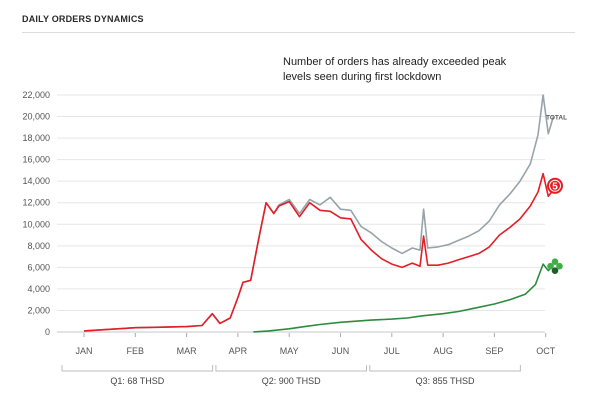  What do you see at coordinates (38, 310) in the screenshot?
I see `y-tick-label: 2,000` at bounding box center [38, 310].